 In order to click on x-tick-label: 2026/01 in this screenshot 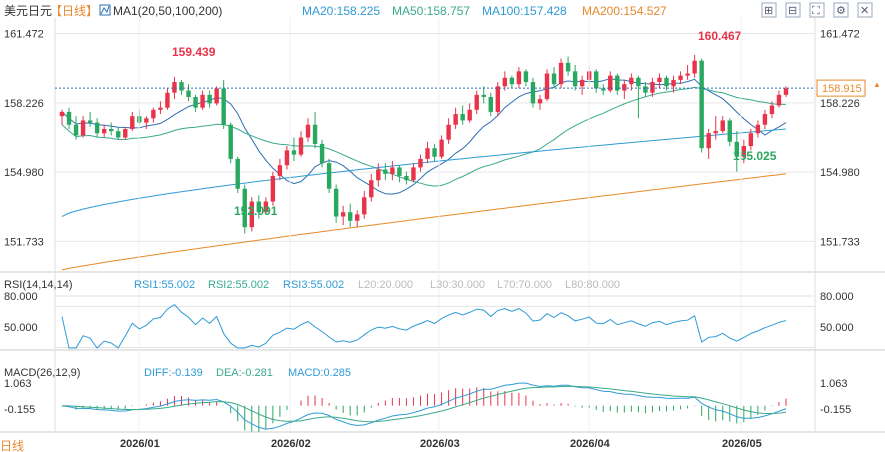, I will do `click(140, 444)`.